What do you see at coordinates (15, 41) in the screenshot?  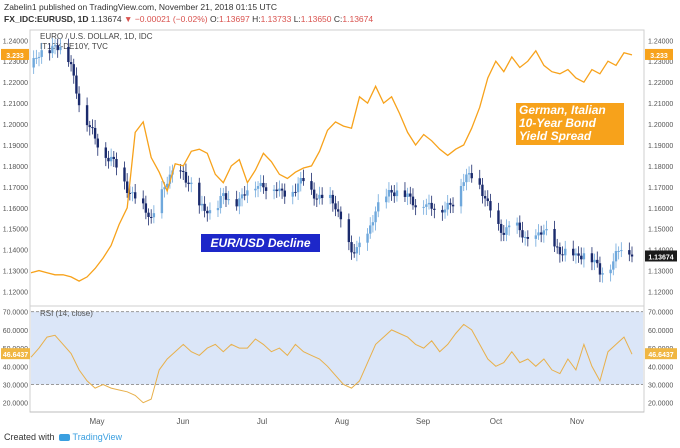 I see `price-axis-left-tick: 1.24000` at bounding box center [15, 41].